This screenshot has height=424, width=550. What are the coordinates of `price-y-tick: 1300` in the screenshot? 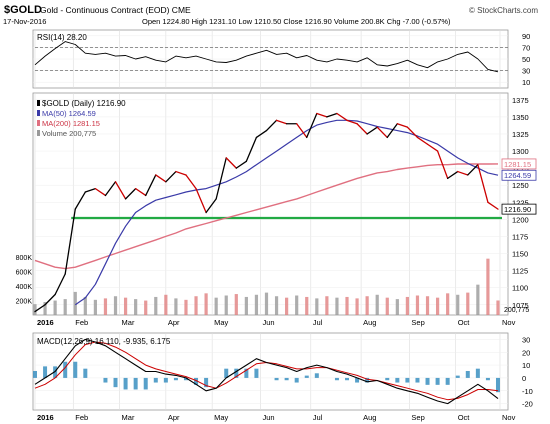 It's located at (520, 151).